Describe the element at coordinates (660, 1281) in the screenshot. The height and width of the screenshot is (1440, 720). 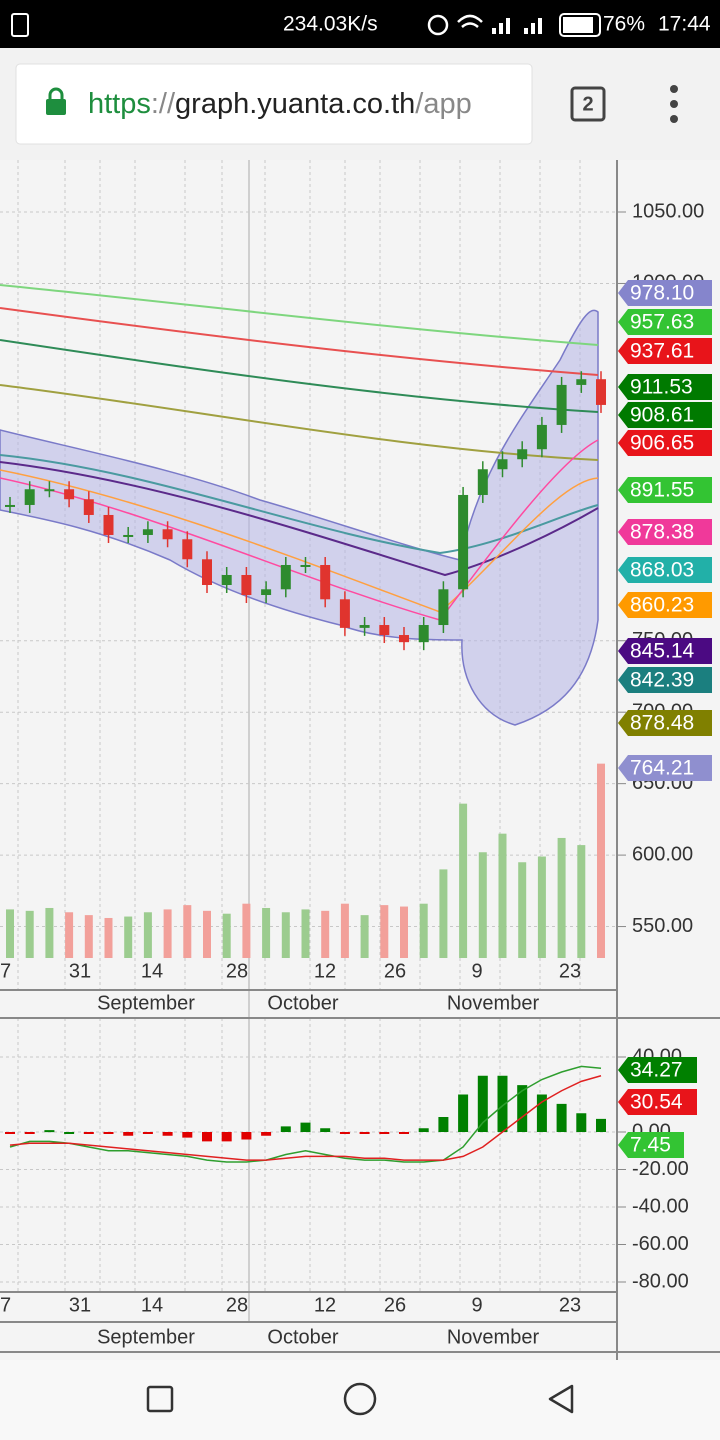
I see `y-tick-label: -80.00` at that location.